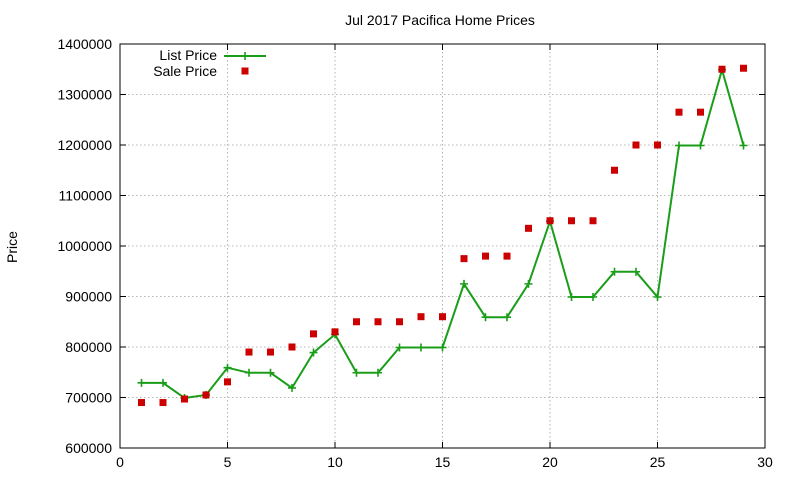  What do you see at coordinates (185, 71) in the screenshot?
I see `legend-label-sale-price: Sale Price` at bounding box center [185, 71].